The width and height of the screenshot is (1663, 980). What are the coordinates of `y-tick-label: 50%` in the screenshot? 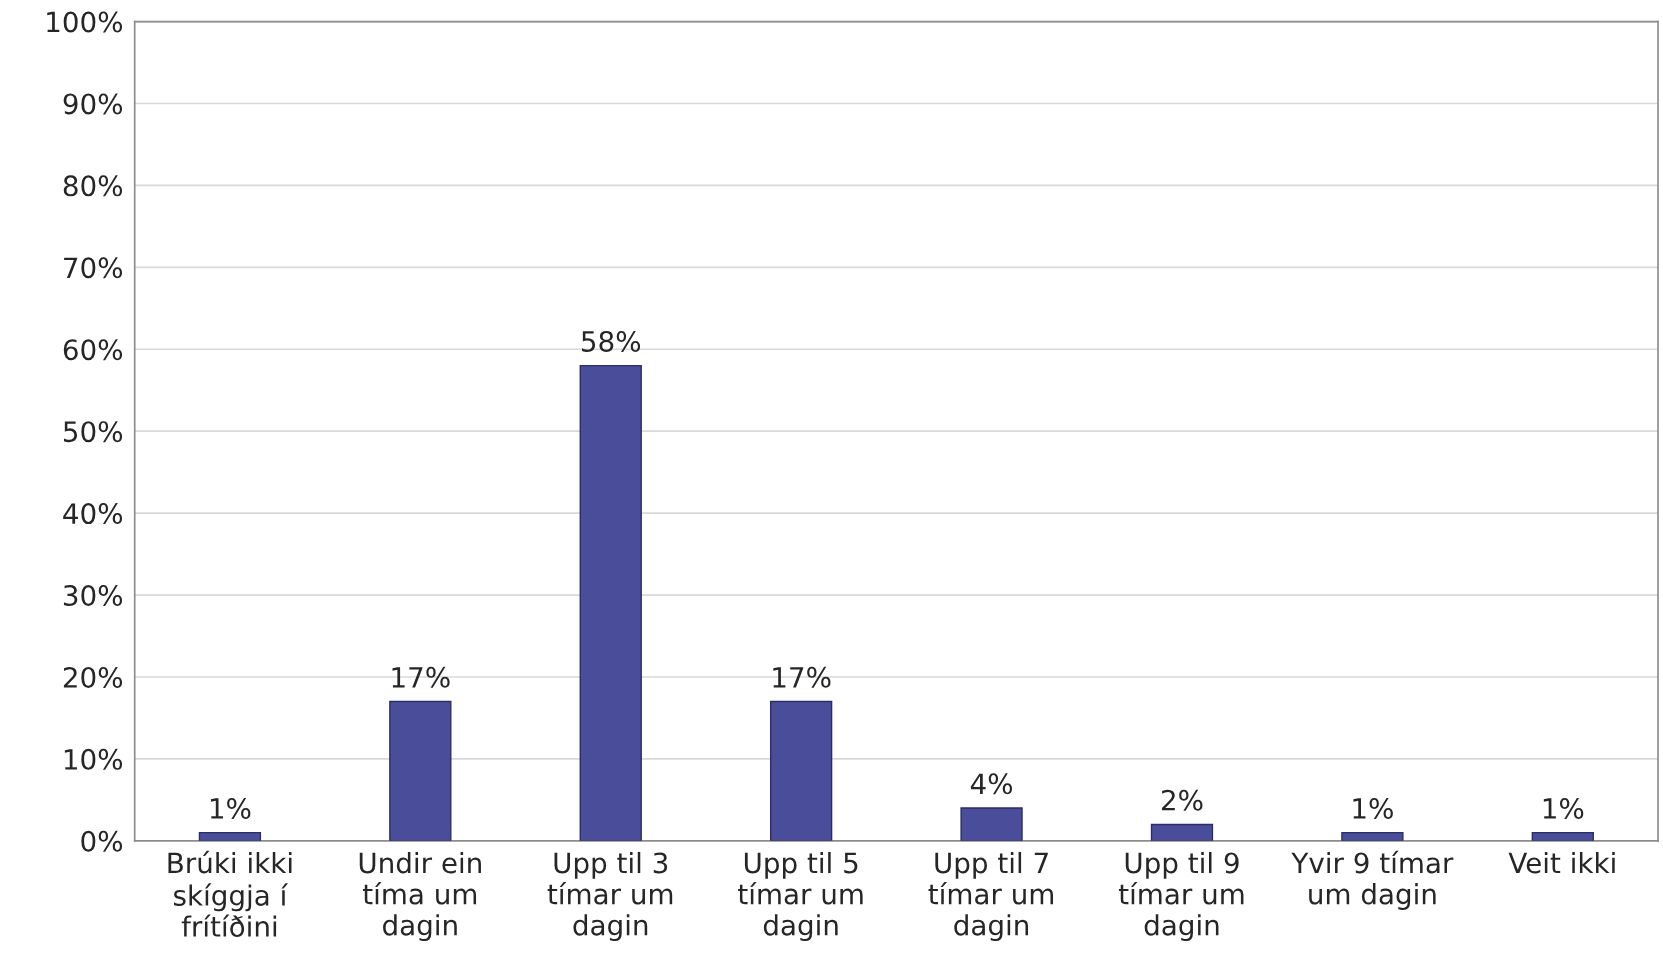 It's located at (93, 432).